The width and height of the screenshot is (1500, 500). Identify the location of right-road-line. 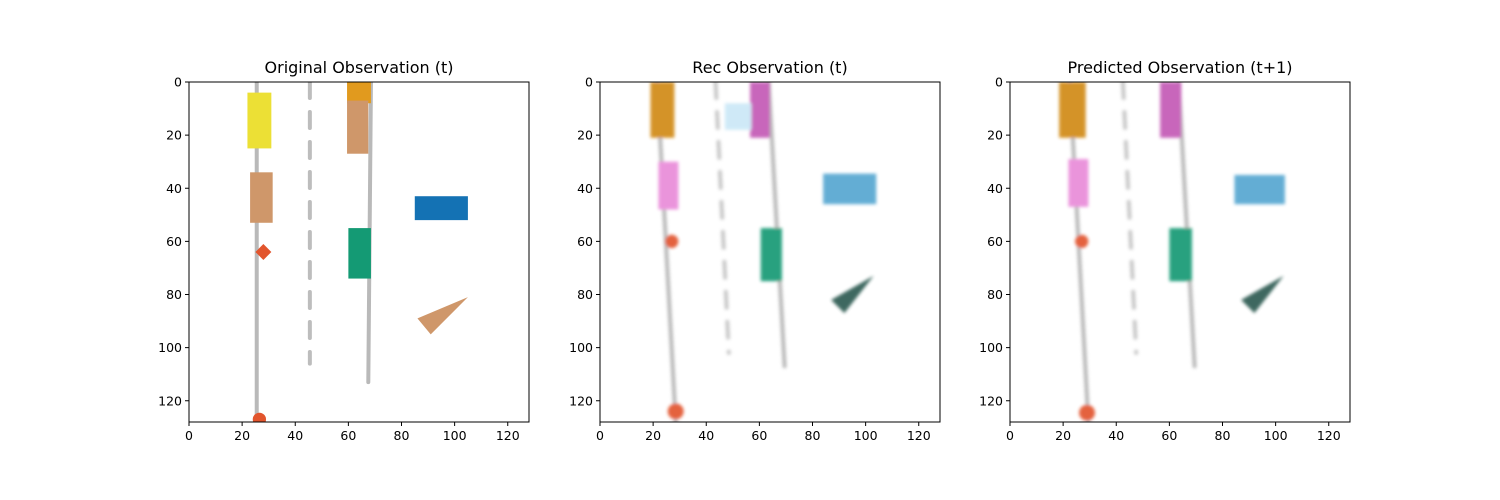
(776, 225).